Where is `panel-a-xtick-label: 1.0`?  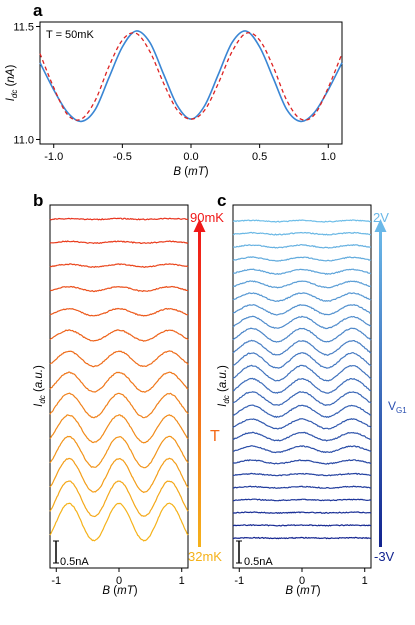
panel-a-xtick-label: 1.0 is located at coordinates (328, 157).